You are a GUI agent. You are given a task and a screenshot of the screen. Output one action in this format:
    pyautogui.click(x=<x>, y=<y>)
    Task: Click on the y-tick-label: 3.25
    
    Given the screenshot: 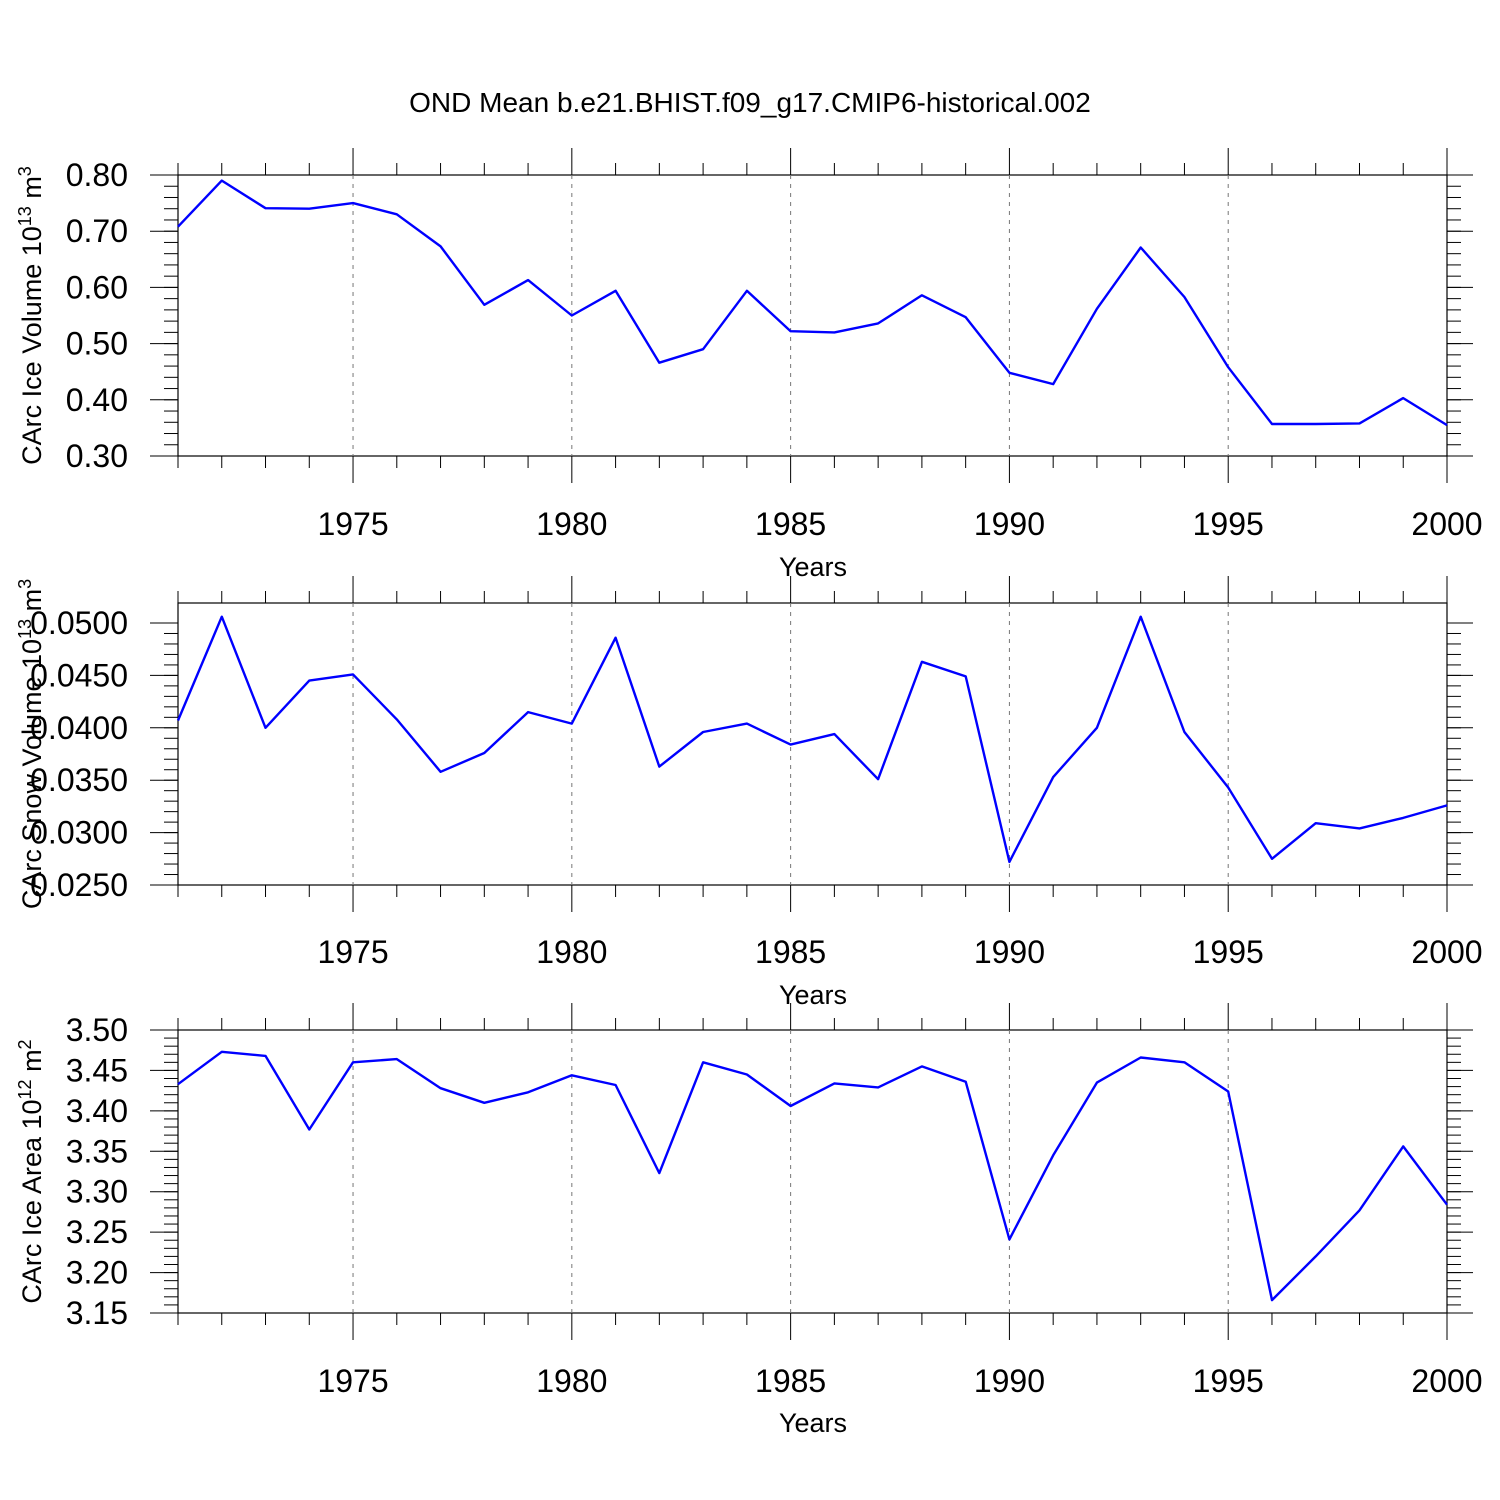 What is the action you would take?
    pyautogui.click(x=97, y=1232)
    